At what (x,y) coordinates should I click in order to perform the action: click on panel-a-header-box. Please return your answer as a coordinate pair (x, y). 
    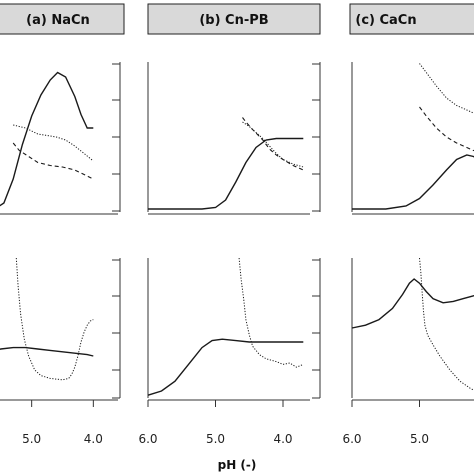
    Looking at the image, I should click on (62, 19).